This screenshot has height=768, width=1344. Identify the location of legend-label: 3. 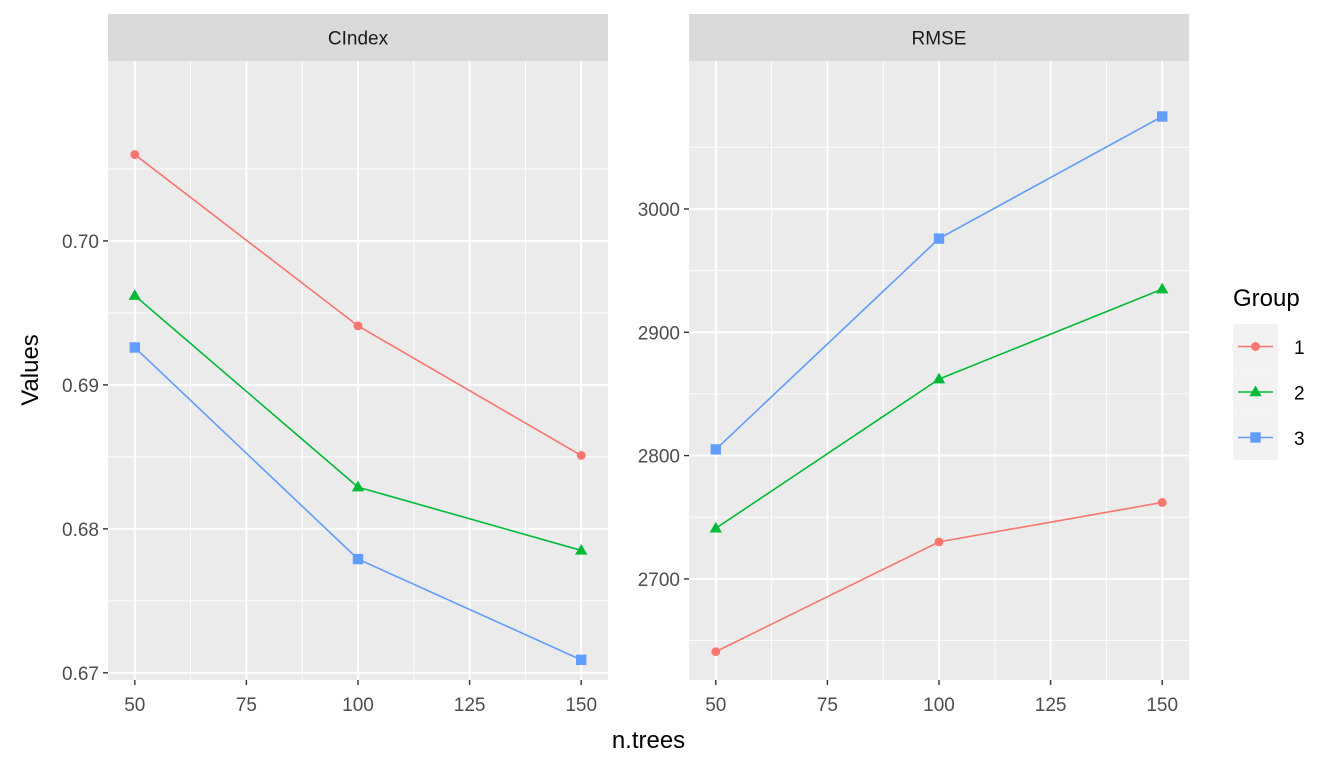
(1299, 439).